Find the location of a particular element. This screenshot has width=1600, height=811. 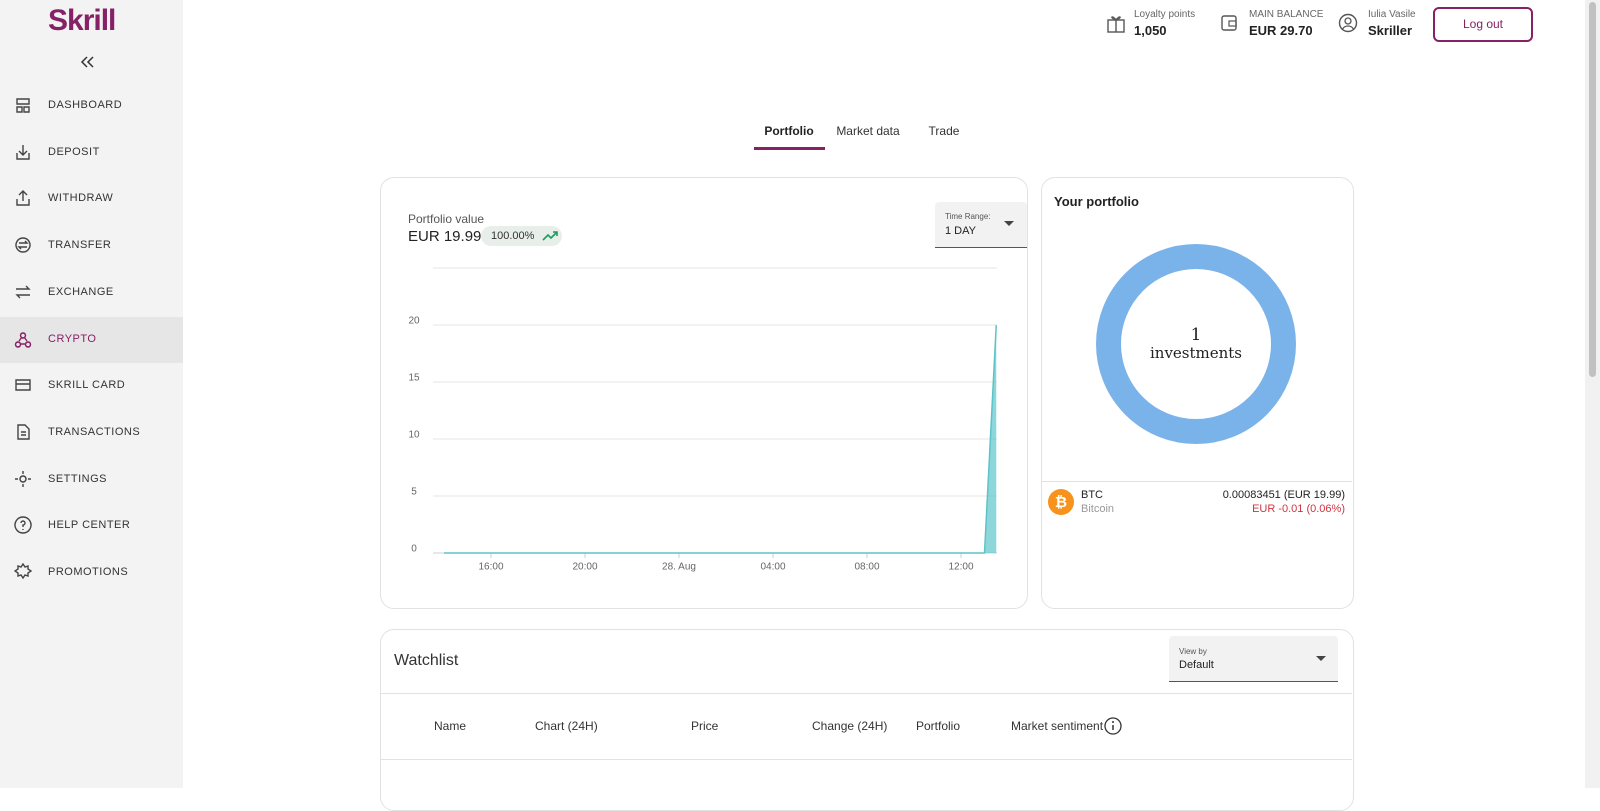

collapse-icon is located at coordinates (87, 62).